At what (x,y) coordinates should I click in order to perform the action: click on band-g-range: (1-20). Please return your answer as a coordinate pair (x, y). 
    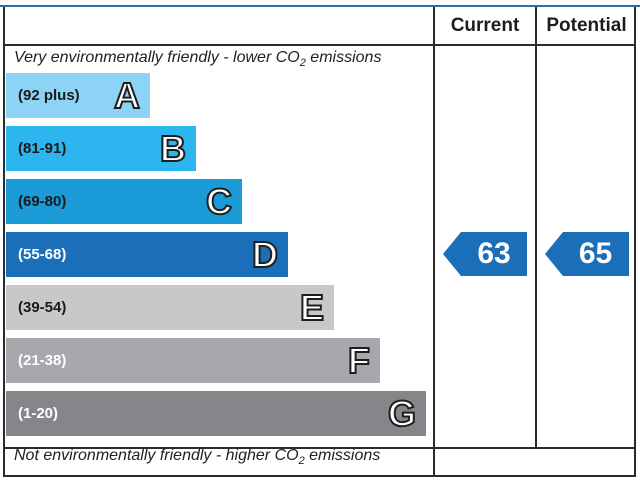
    Looking at the image, I should click on (38, 413).